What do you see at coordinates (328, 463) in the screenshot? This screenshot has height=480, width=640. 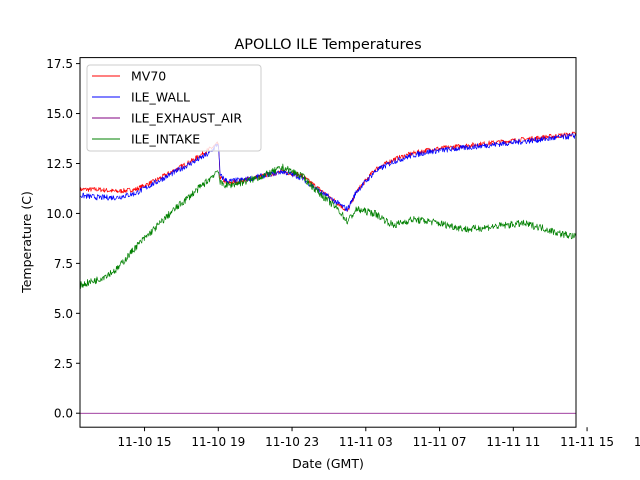 I see `x-axis-label: Date (GMT)` at bounding box center [328, 463].